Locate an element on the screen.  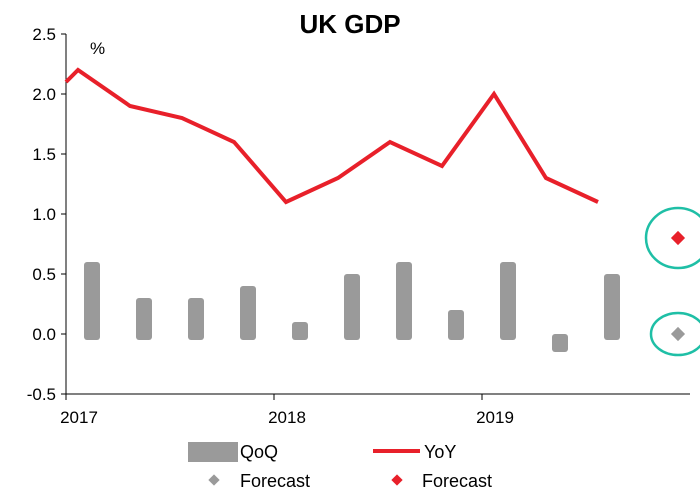
yoy-forecast-highlight is located at coordinates (672, 238).